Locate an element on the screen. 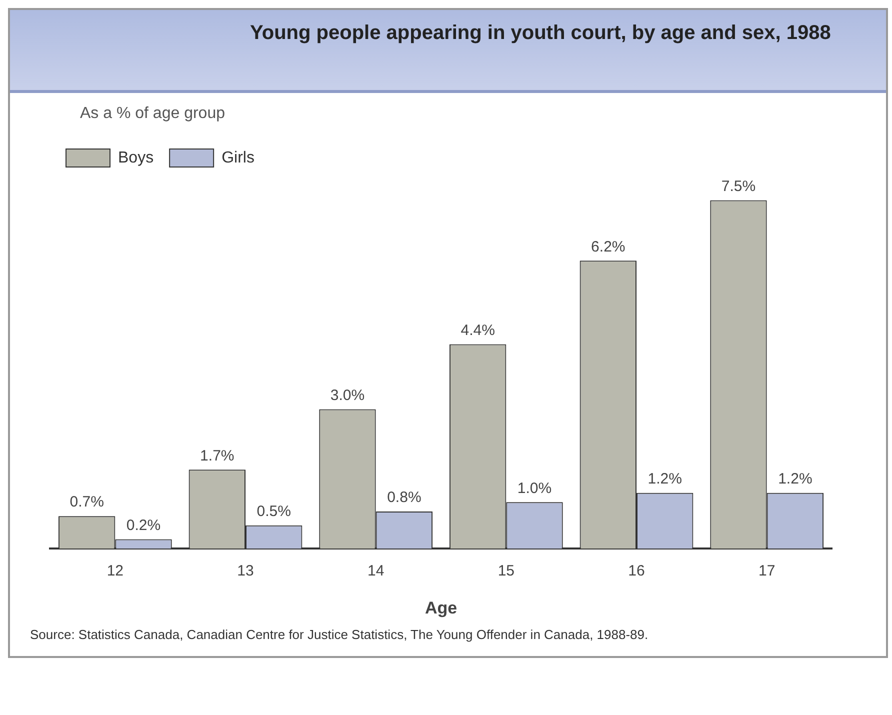 Image resolution: width=892 pixels, height=715 pixels. source-note: Source: Statistics Canada, Canadian Centre for Justice Statistics, The Young Offender in Canada, 1988-89. is located at coordinates (339, 635).